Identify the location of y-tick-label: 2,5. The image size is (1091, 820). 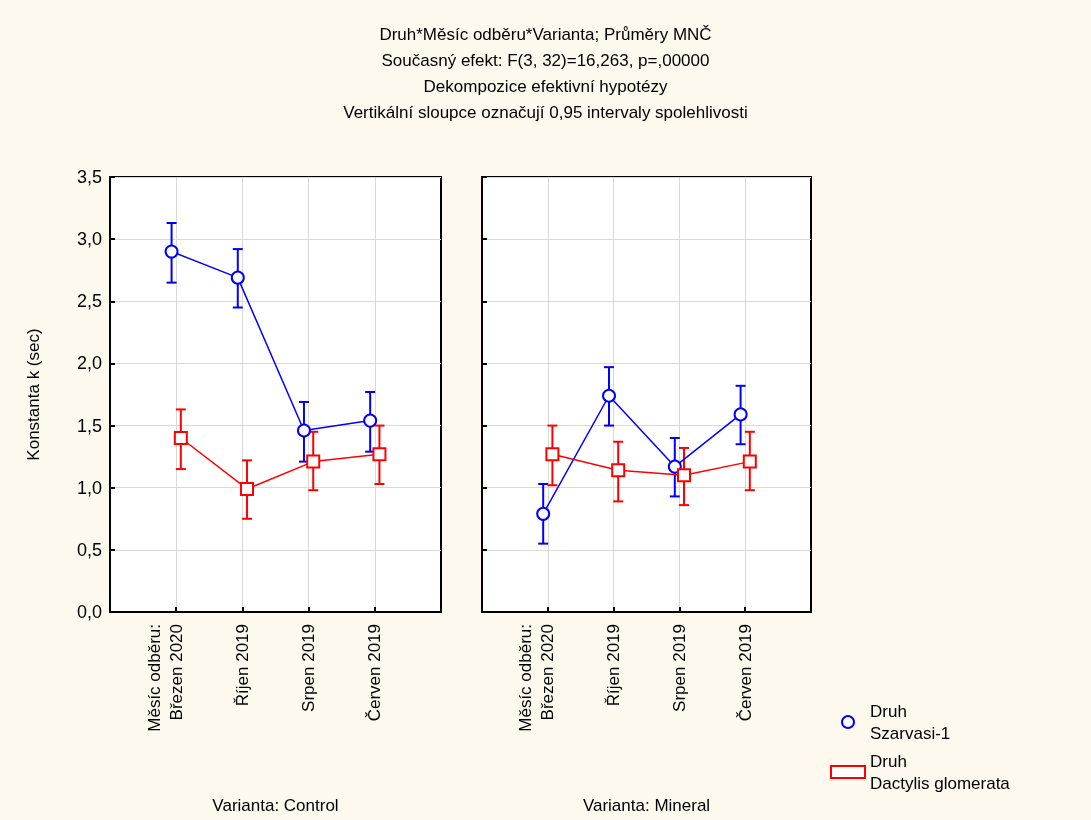
(89, 301).